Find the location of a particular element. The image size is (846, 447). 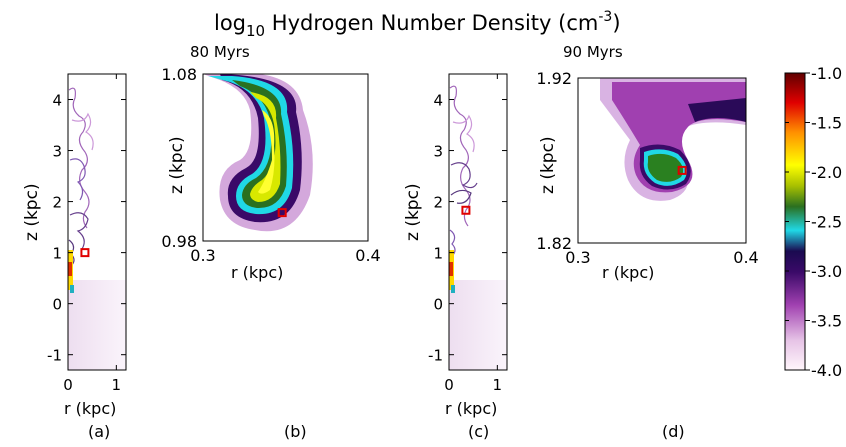

panel-a-y-ticks: 4 3 2 1 0 -1 is located at coordinates (86, 228).